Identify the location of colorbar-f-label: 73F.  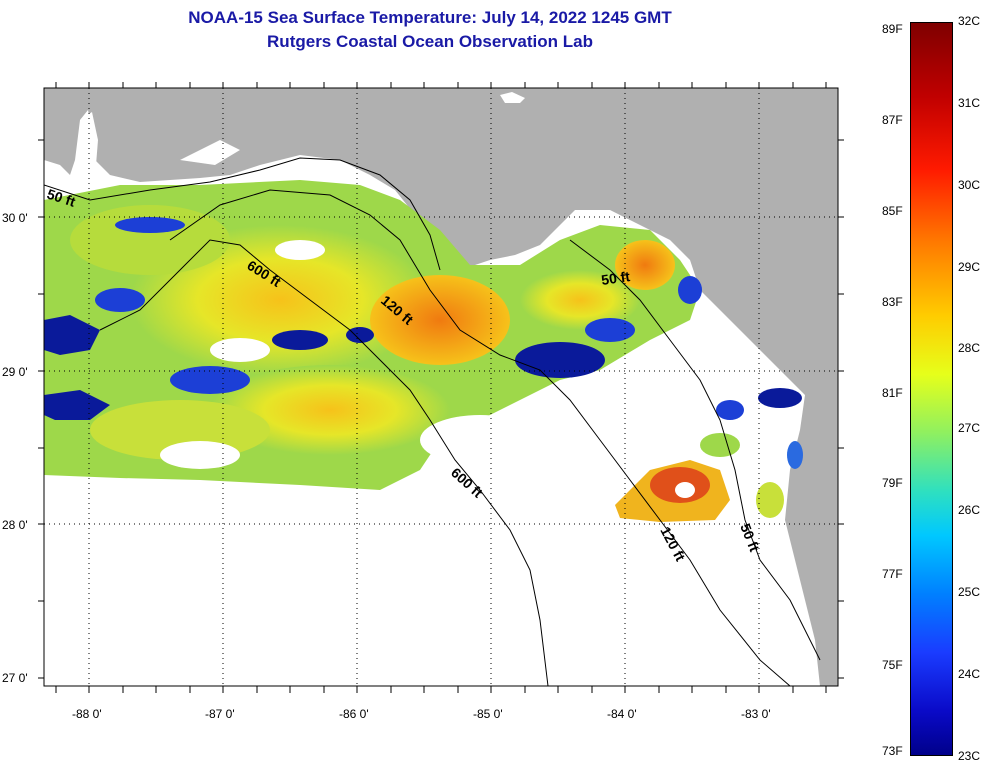
(892, 751).